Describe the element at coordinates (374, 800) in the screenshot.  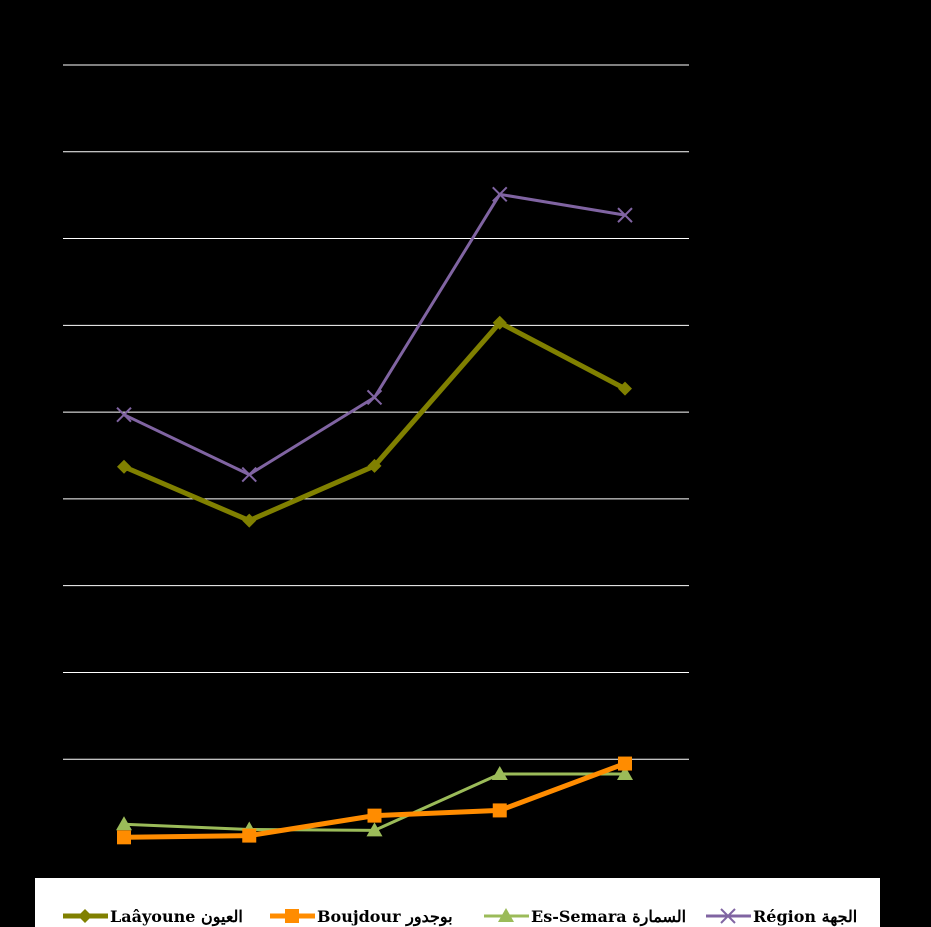
I see `series-boujdour` at that location.